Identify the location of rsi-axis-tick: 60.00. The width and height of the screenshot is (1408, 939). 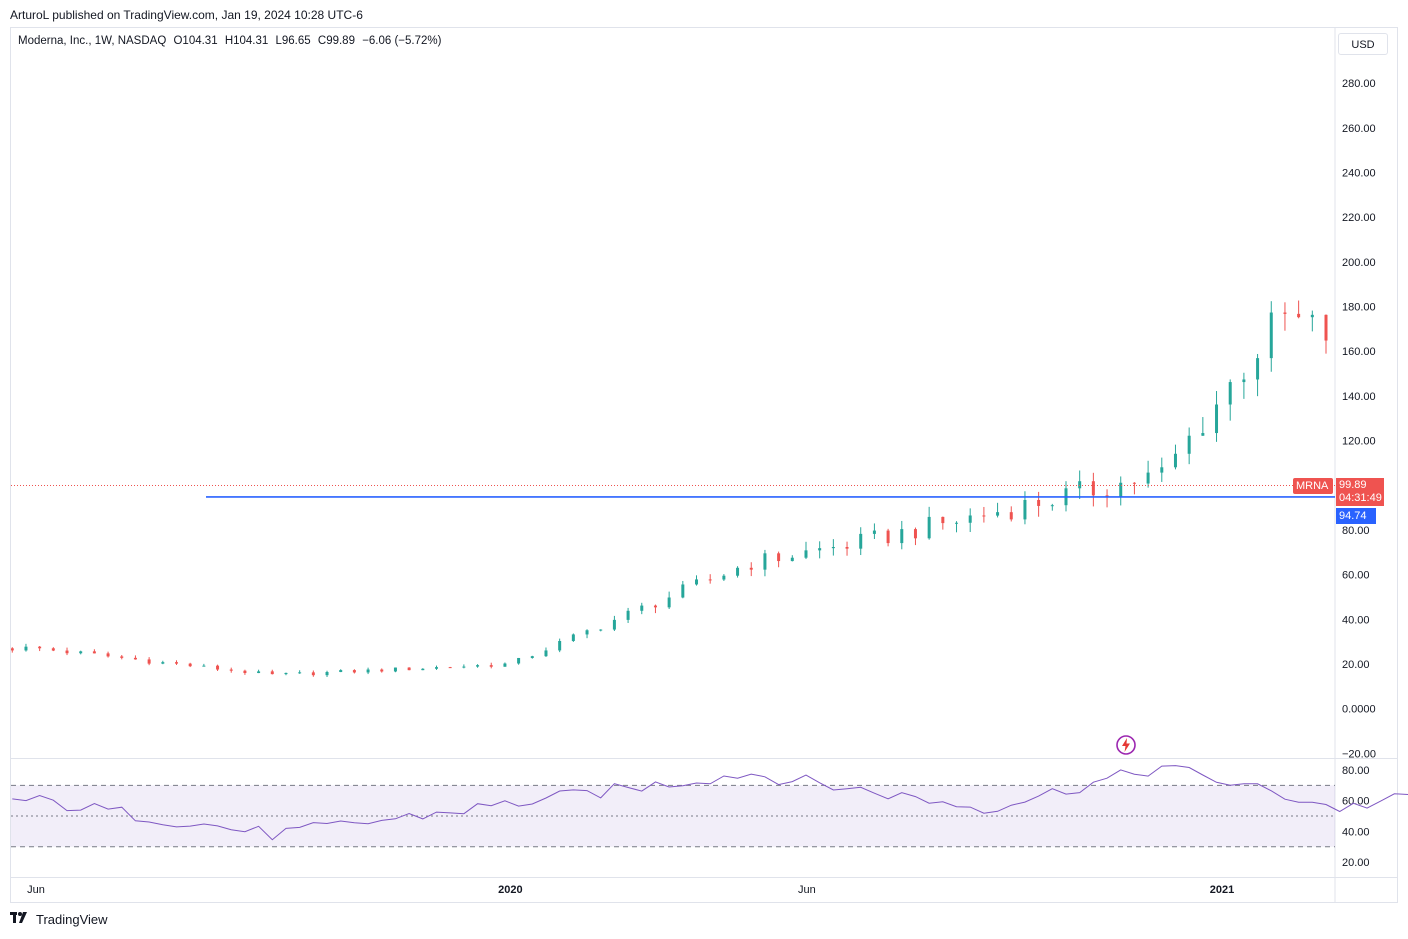
(1356, 802).